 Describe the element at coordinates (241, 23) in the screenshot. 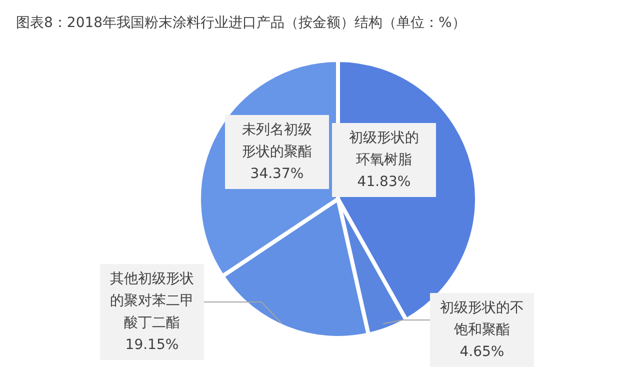

I see `chart-title: 图表8：2018年我国粉末涂料行业进口产品（按金额）结构（单位：%）` at that location.